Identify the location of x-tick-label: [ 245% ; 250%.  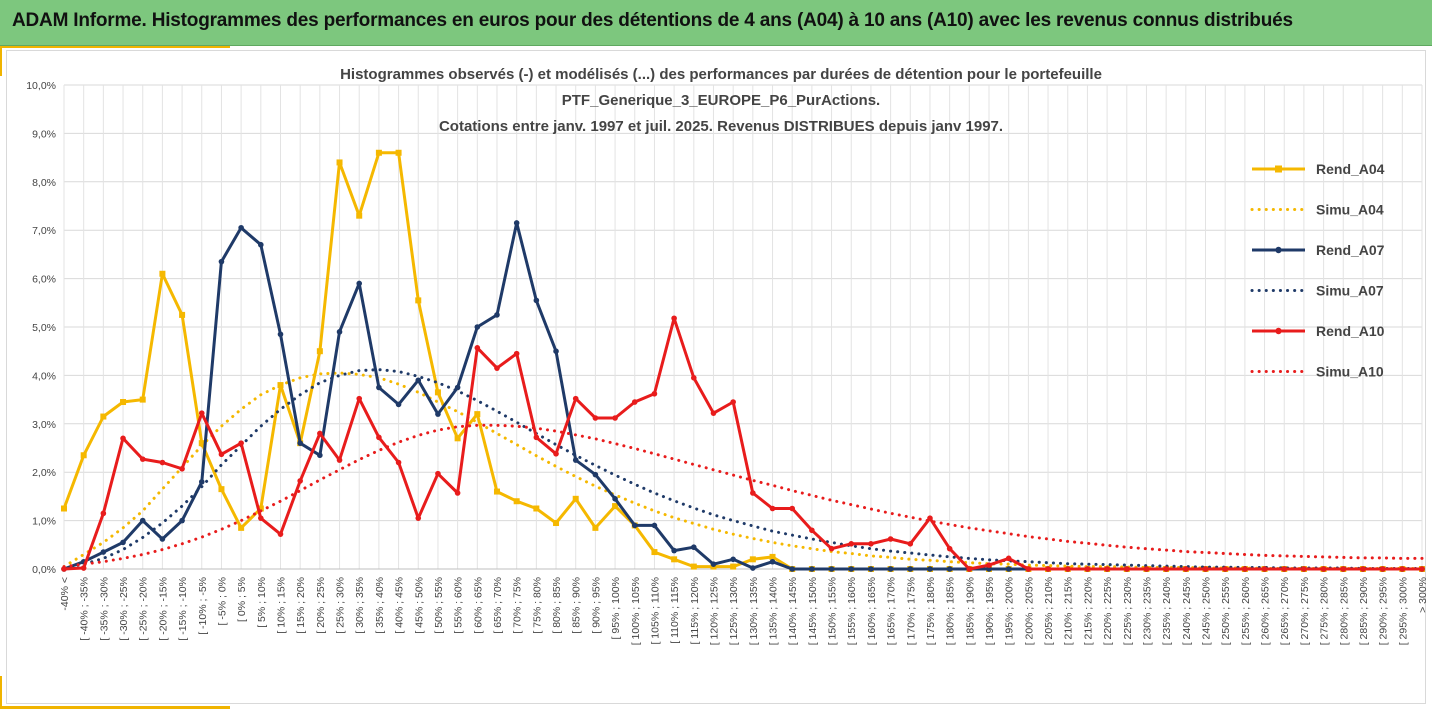
(1207, 611).